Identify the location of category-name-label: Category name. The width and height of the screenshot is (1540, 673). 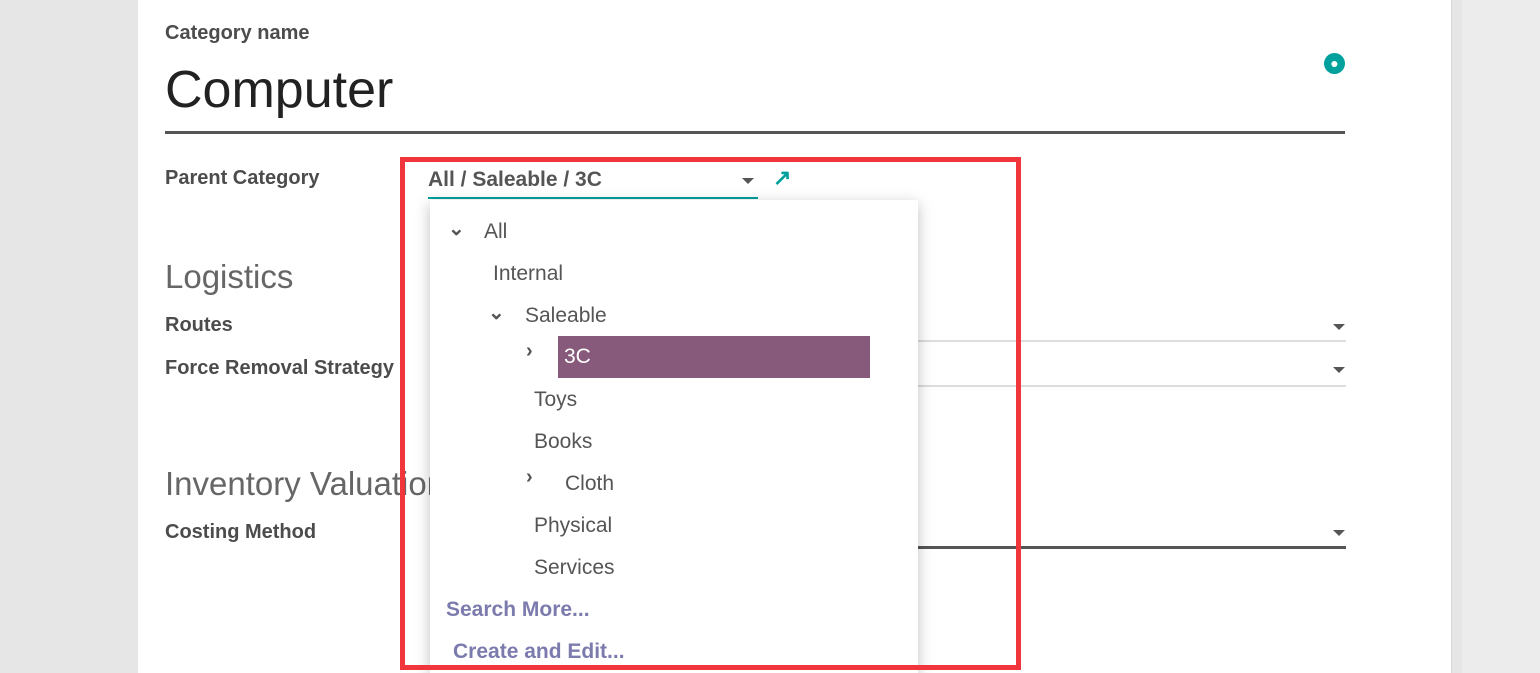
(237, 33).